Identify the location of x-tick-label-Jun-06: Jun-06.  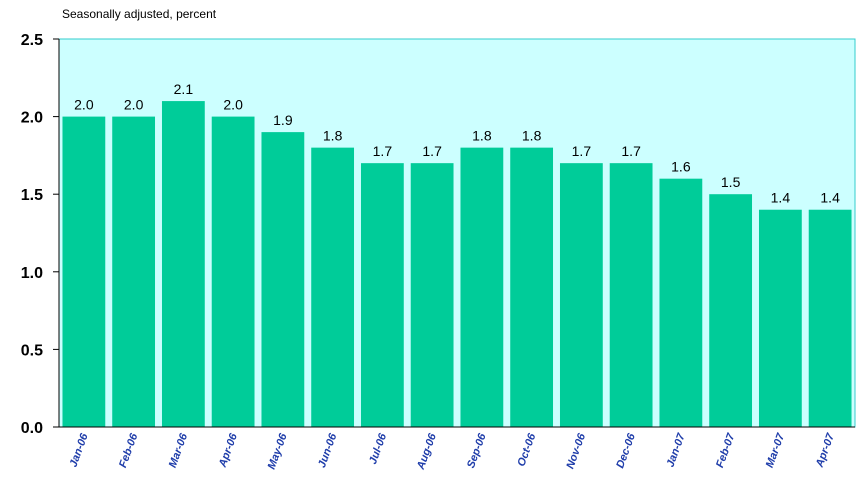
(328, 450).